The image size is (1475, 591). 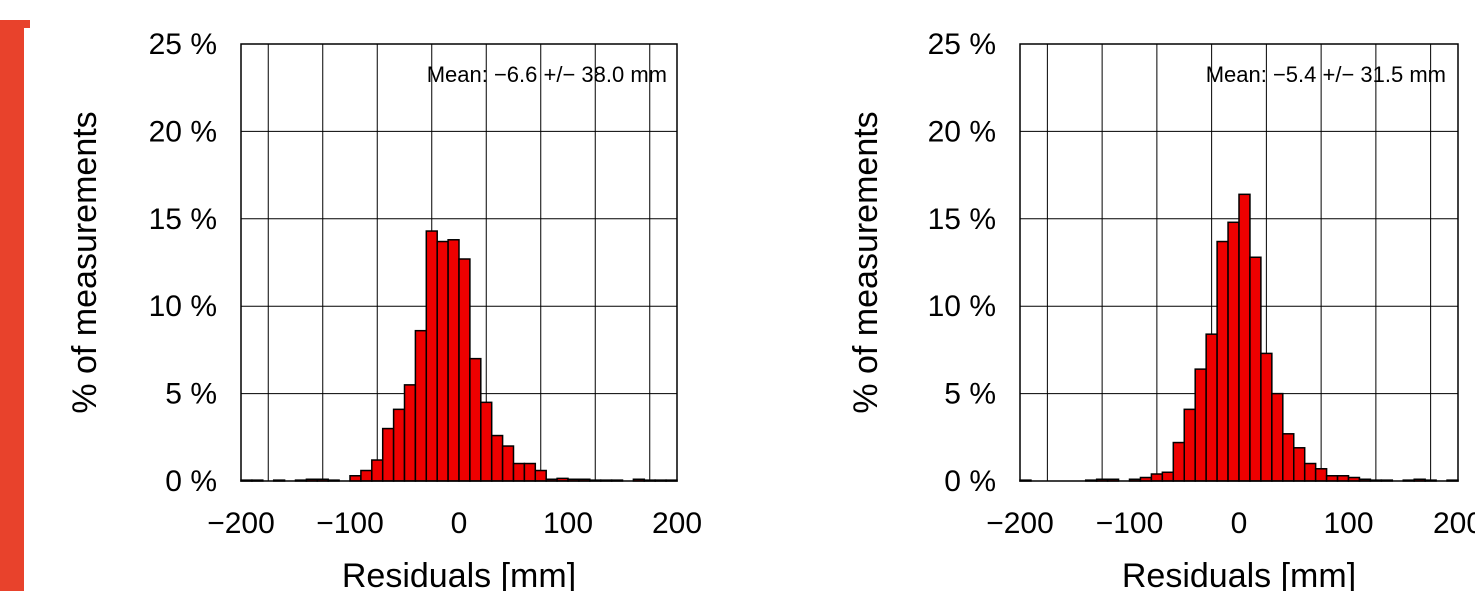 I want to click on chart-1-y-axis-title: % of measurements, so click(x=85, y=262).